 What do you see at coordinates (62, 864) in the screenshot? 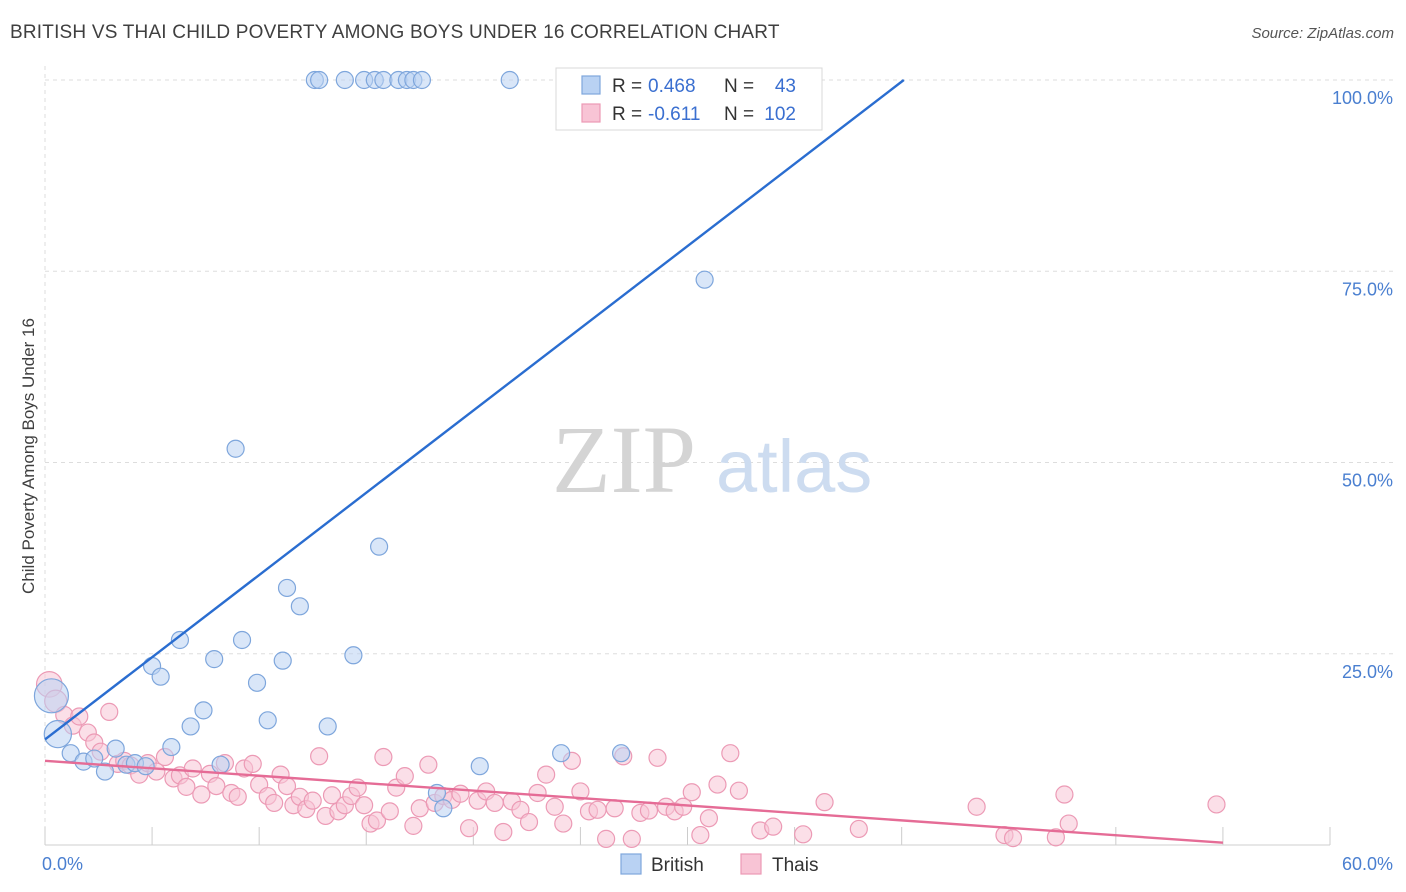
I see `x-tick-label: 0.0%` at bounding box center [62, 864].